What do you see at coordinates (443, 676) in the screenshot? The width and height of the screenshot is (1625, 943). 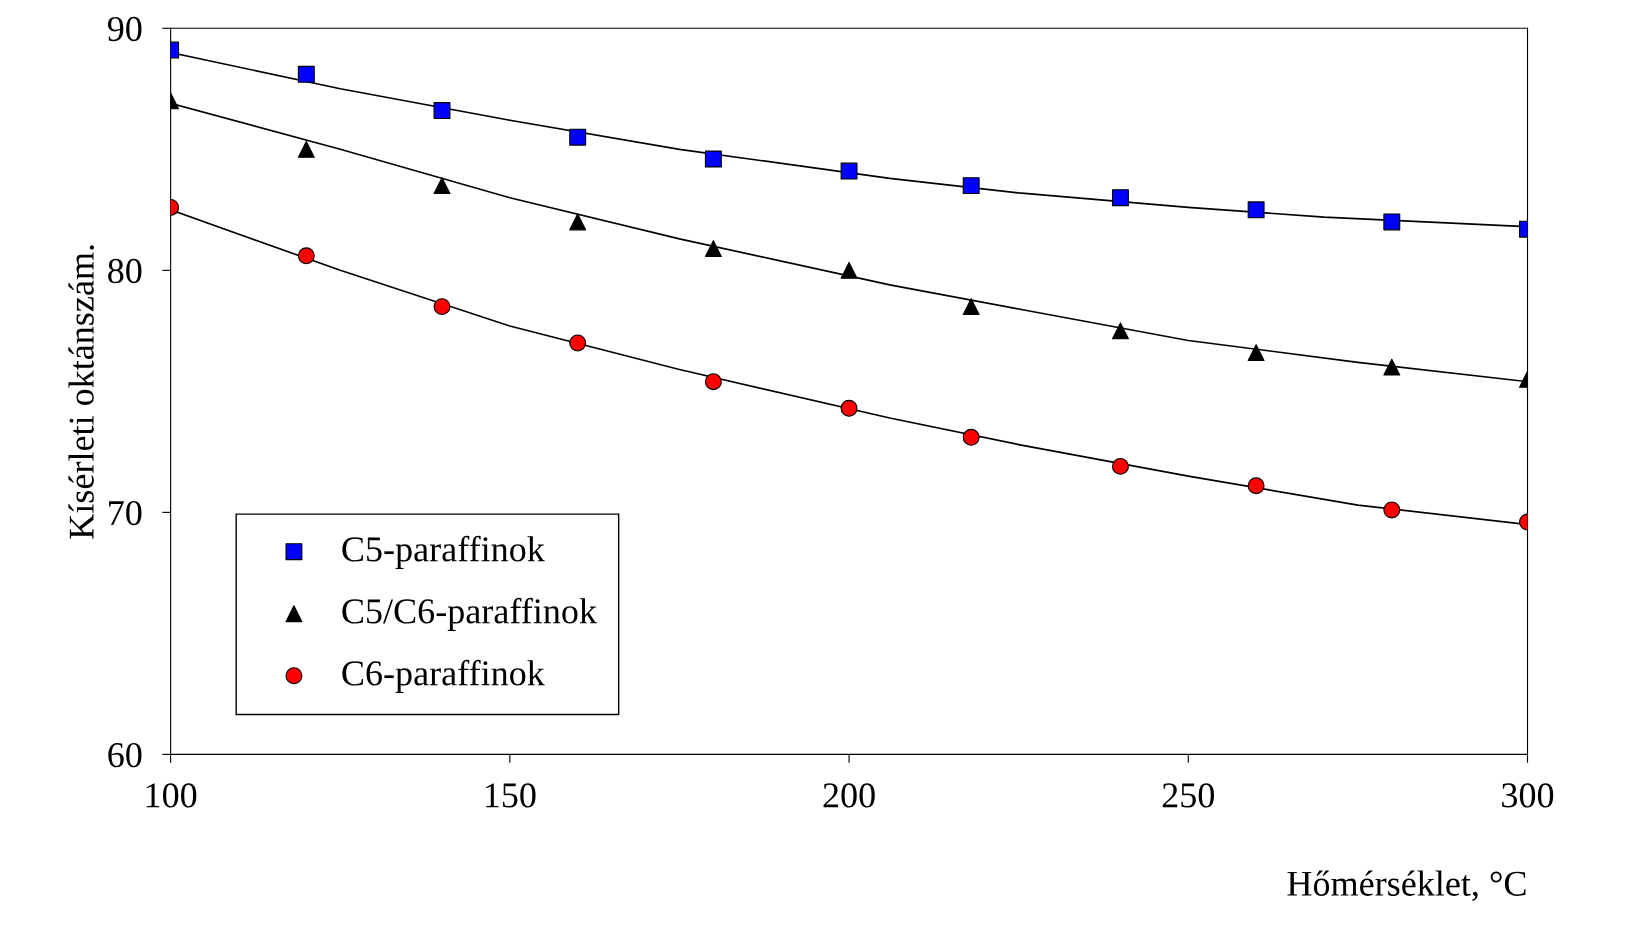 I see `legend-label: C6-paraffinok` at bounding box center [443, 676].